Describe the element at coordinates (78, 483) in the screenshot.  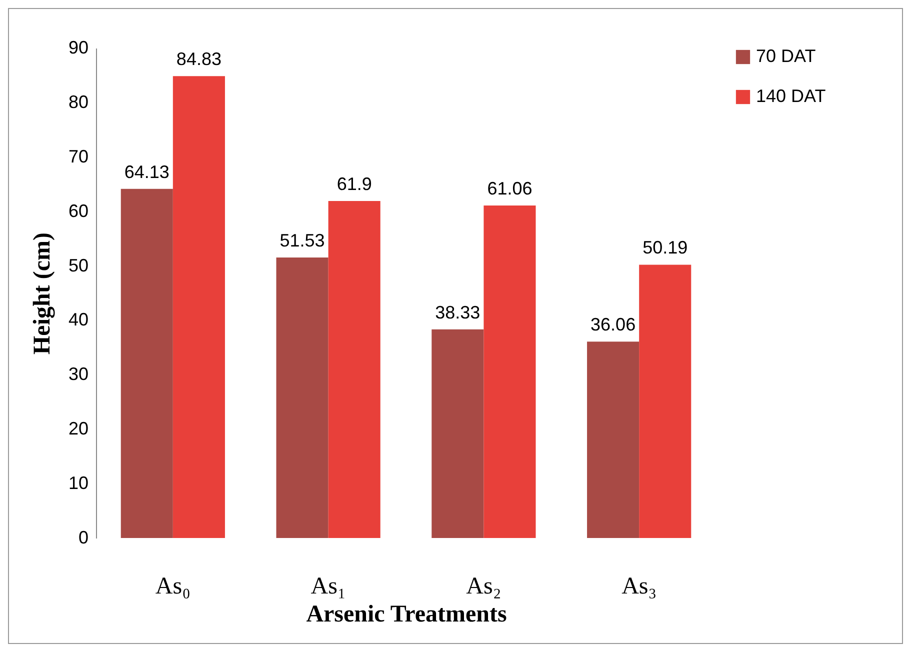
I see `y-tick-label: 10` at that location.